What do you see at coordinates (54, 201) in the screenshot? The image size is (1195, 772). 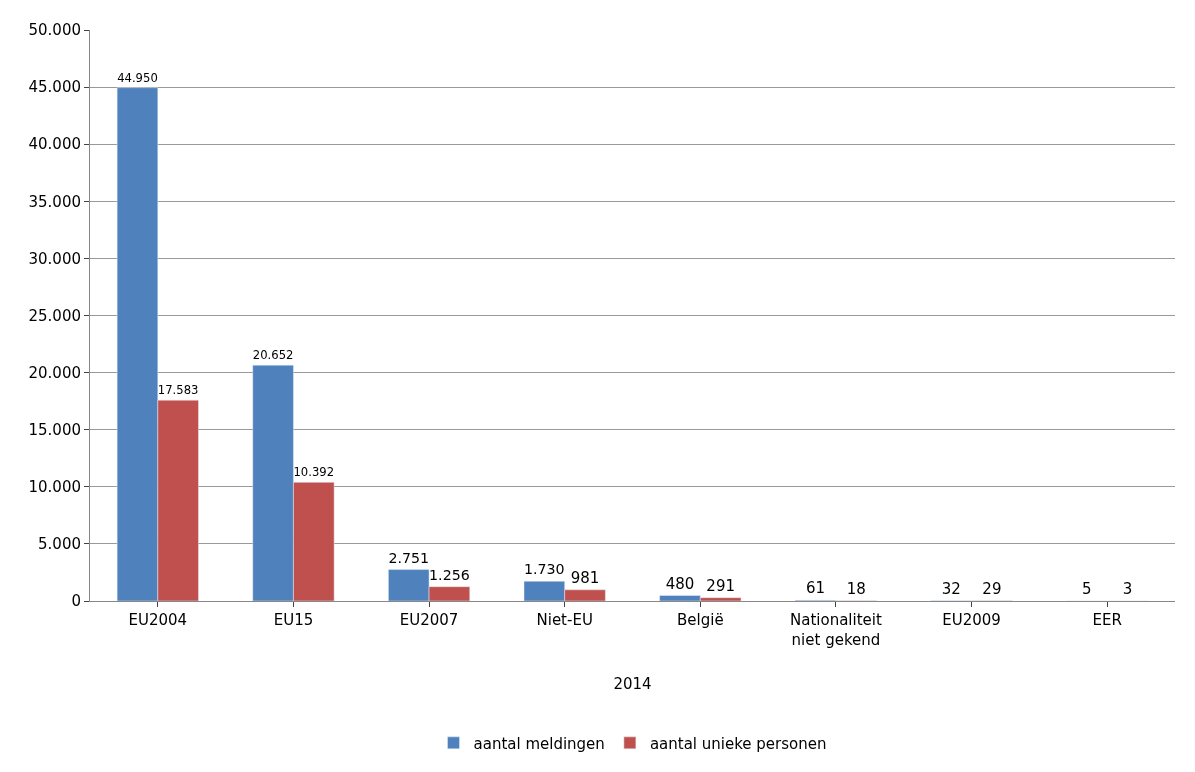 I see `y-tick-label: 35.000` at bounding box center [54, 201].